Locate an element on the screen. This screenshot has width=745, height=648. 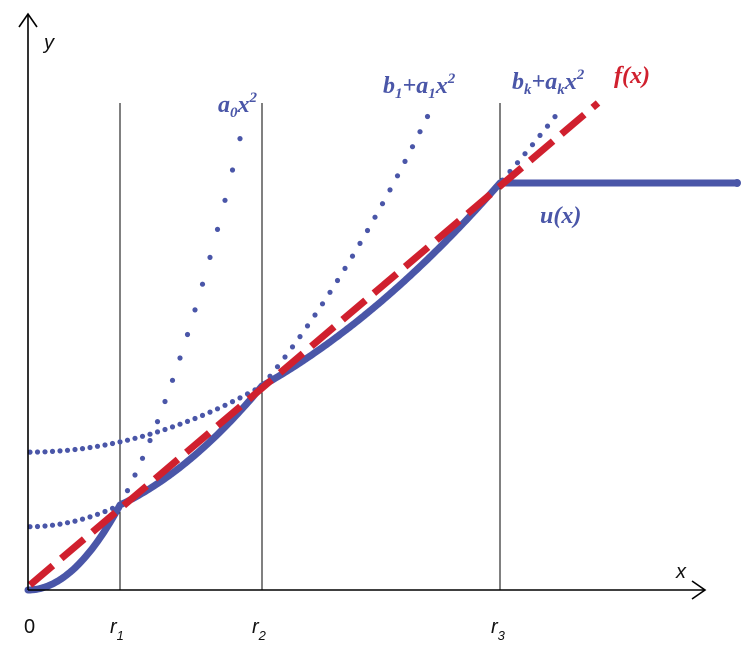
label-u-x: u(x) is located at coordinates (560, 216).